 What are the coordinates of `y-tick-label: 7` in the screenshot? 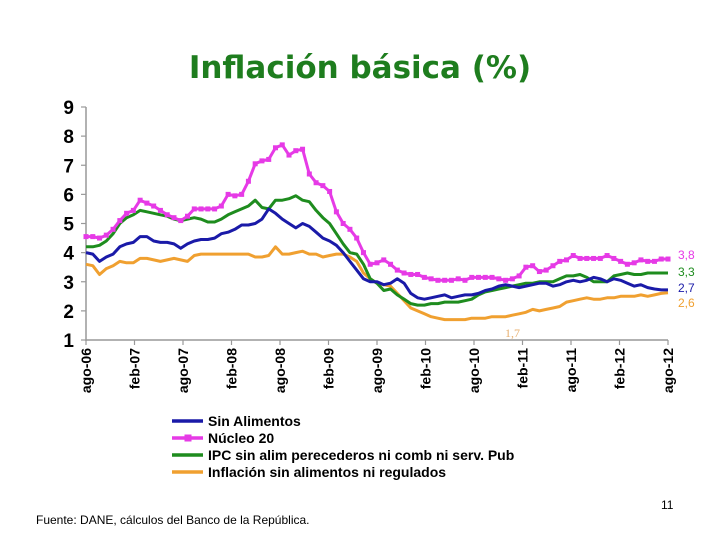 It's located at (68, 166).